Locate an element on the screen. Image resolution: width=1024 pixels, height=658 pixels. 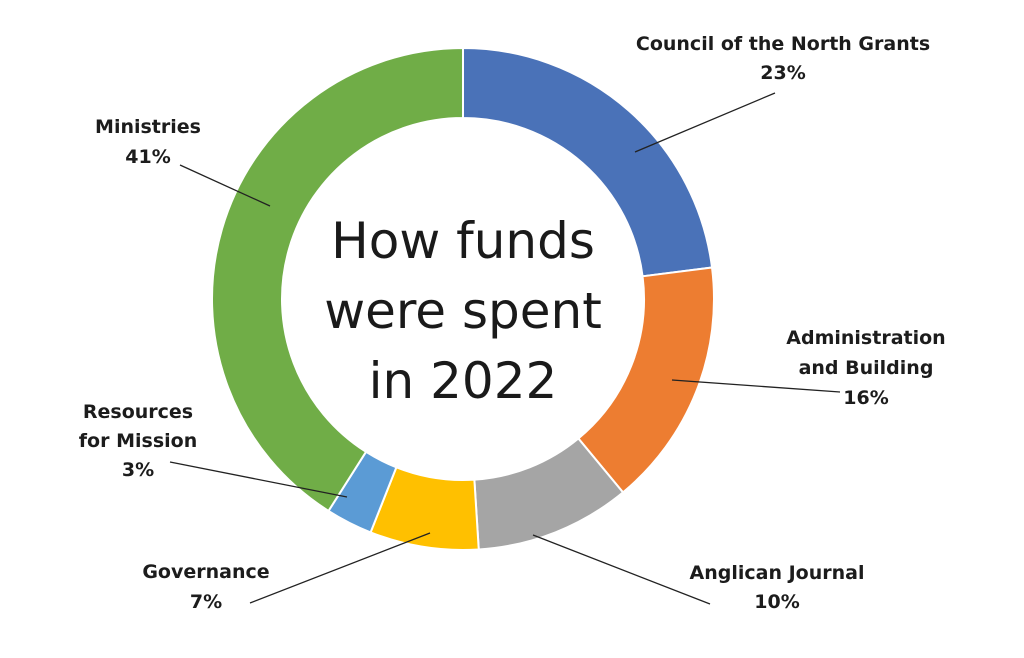
slice-percent-1: 16% is located at coordinates (865, 398).